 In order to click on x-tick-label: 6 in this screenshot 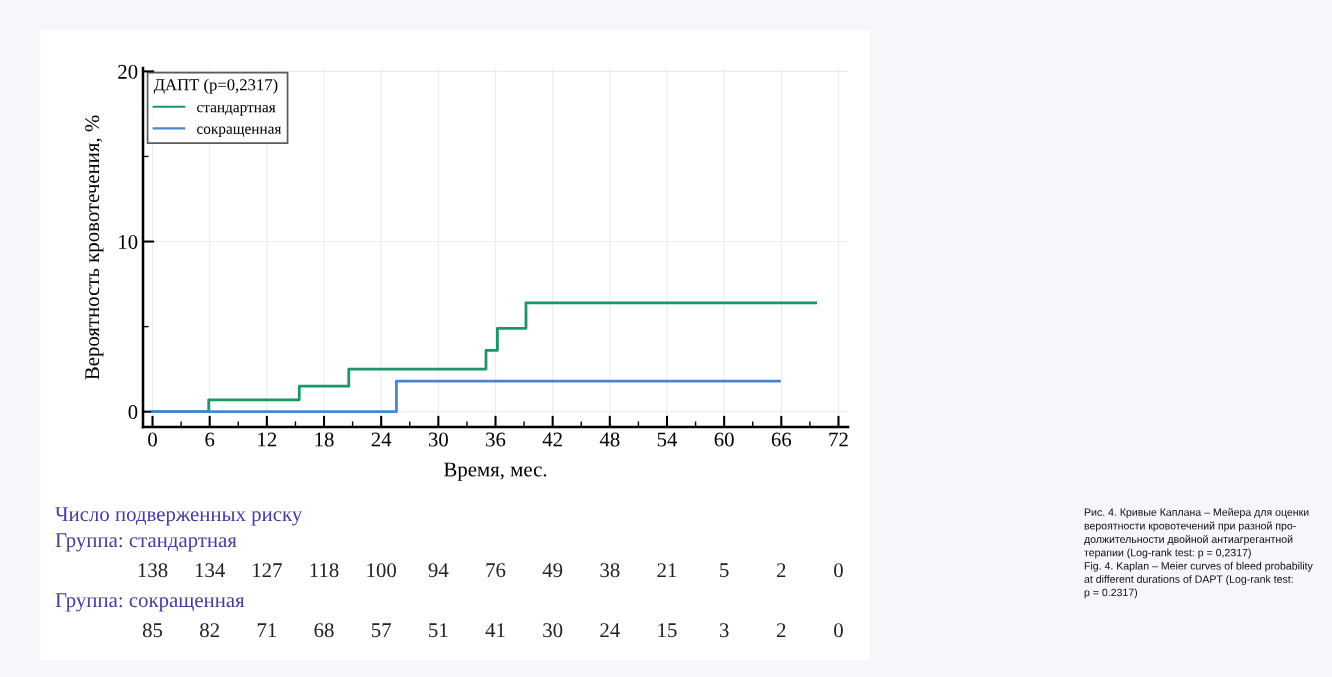, I will do `click(210, 439)`.